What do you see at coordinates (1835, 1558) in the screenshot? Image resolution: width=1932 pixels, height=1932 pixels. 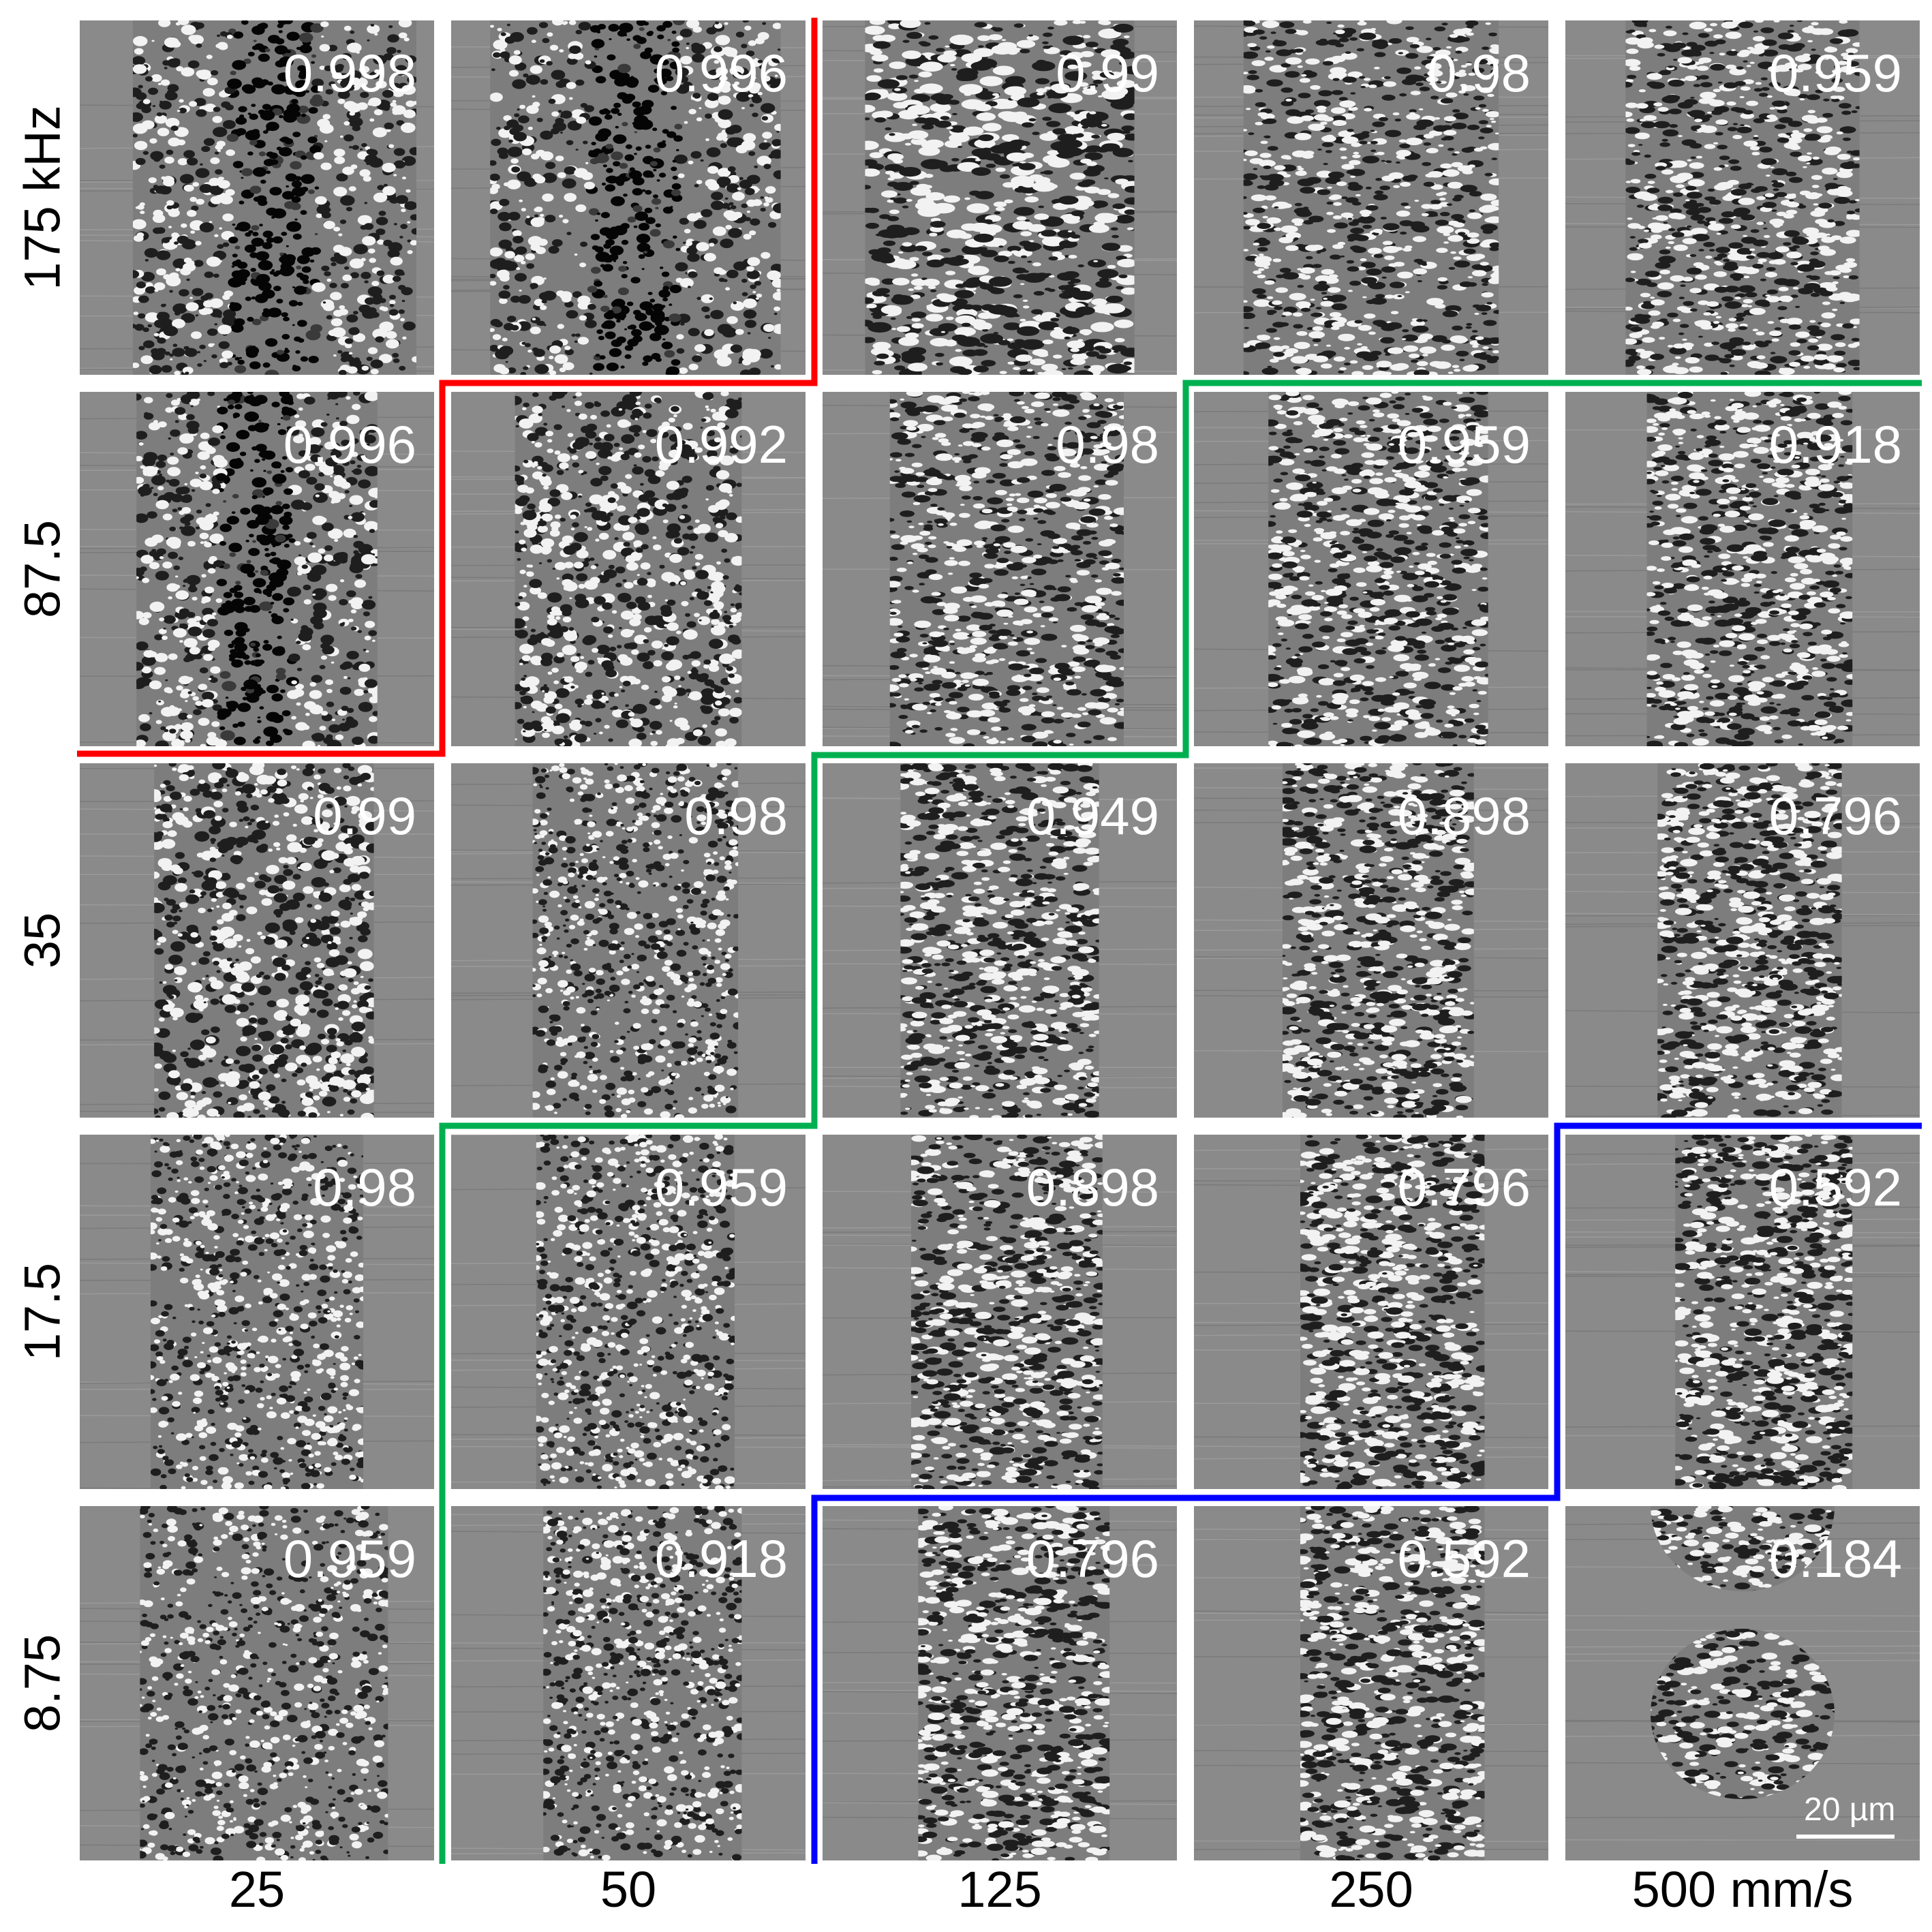 I see `tile-value: 0.184` at bounding box center [1835, 1558].